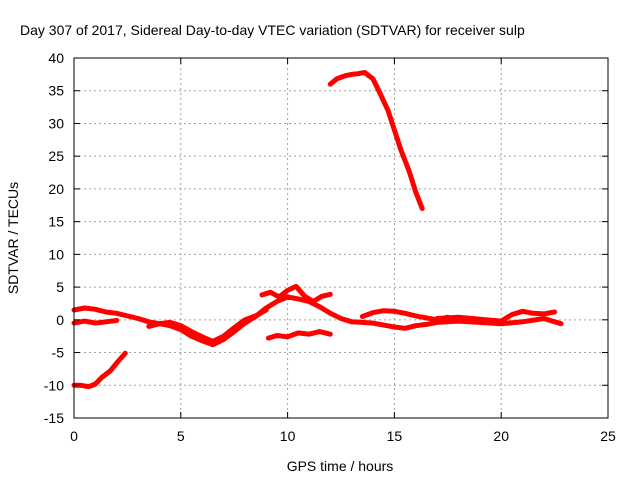  What do you see at coordinates (501, 436) in the screenshot?
I see `x-tick-label: 20` at bounding box center [501, 436].